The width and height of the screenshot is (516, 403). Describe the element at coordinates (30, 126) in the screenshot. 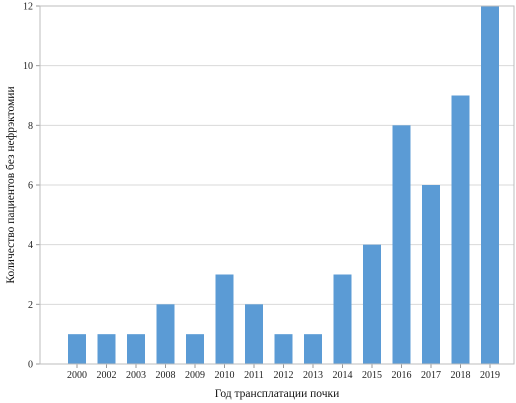

I see `y-tick-label: 8` at that location.